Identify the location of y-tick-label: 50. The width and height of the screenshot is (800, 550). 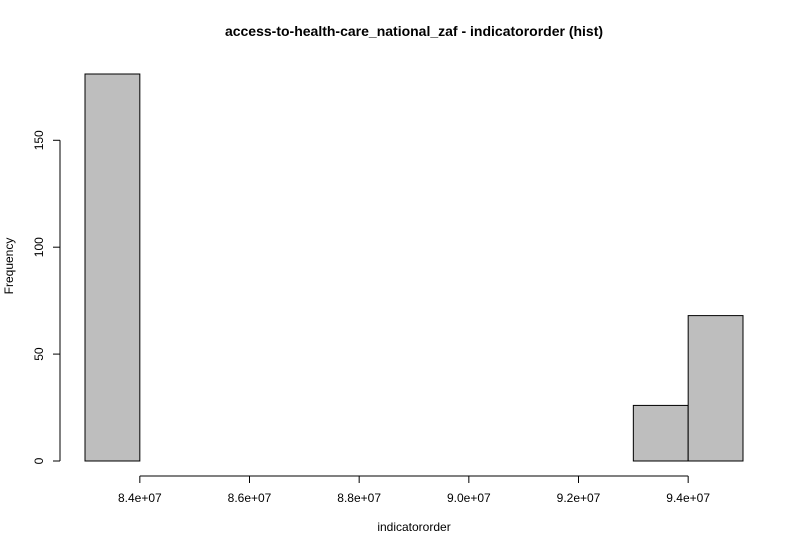
(39, 354).